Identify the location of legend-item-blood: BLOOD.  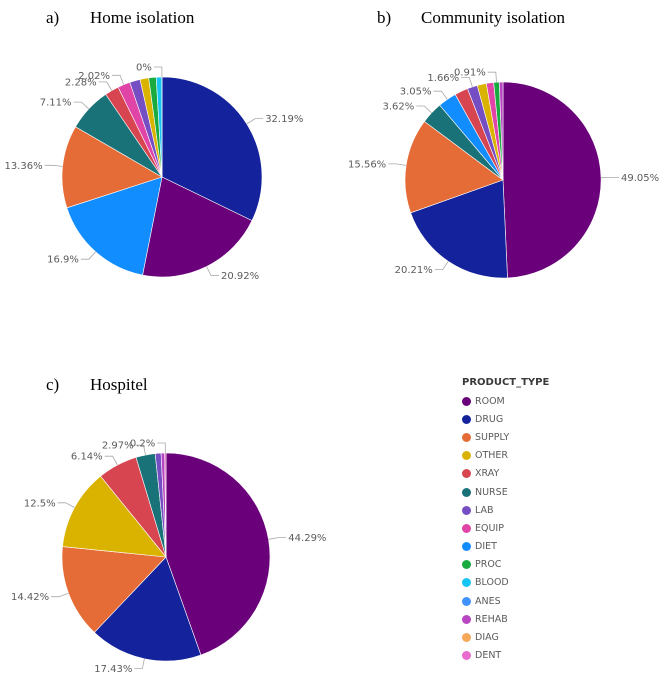
(505, 583).